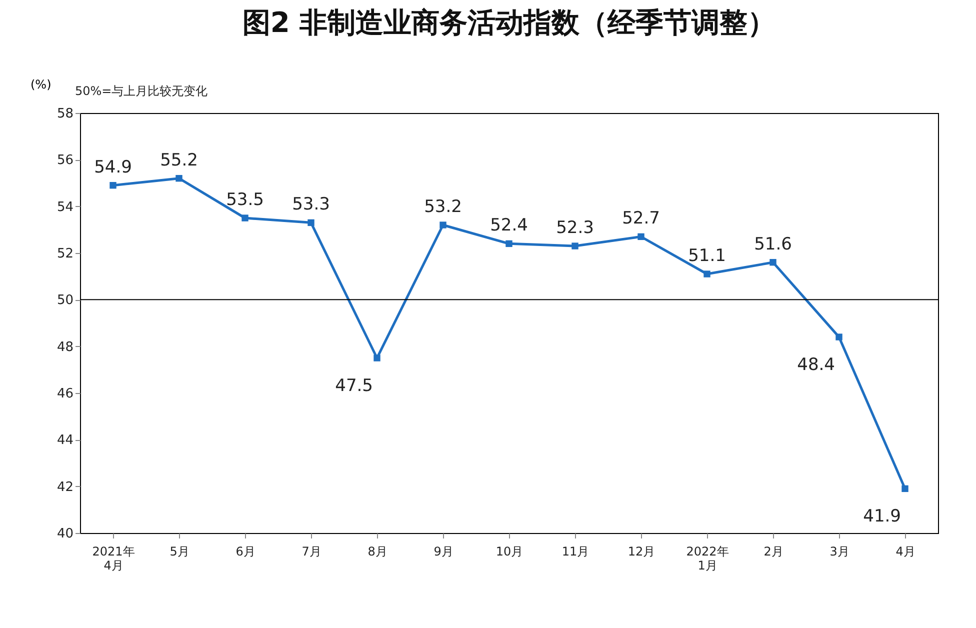 Image resolution: width=976 pixels, height=628 pixels. What do you see at coordinates (575, 228) in the screenshot?
I see `data-label: 52.3` at bounding box center [575, 228].